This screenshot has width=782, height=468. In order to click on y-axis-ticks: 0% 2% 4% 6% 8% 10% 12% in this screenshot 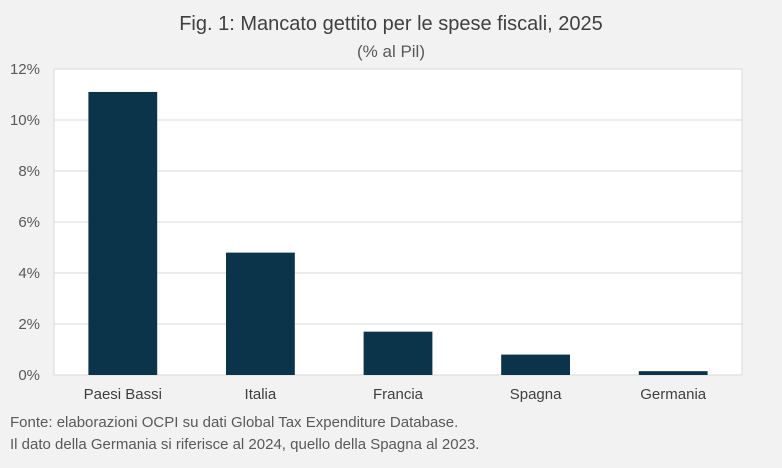, I will do `click(25, 222)`.